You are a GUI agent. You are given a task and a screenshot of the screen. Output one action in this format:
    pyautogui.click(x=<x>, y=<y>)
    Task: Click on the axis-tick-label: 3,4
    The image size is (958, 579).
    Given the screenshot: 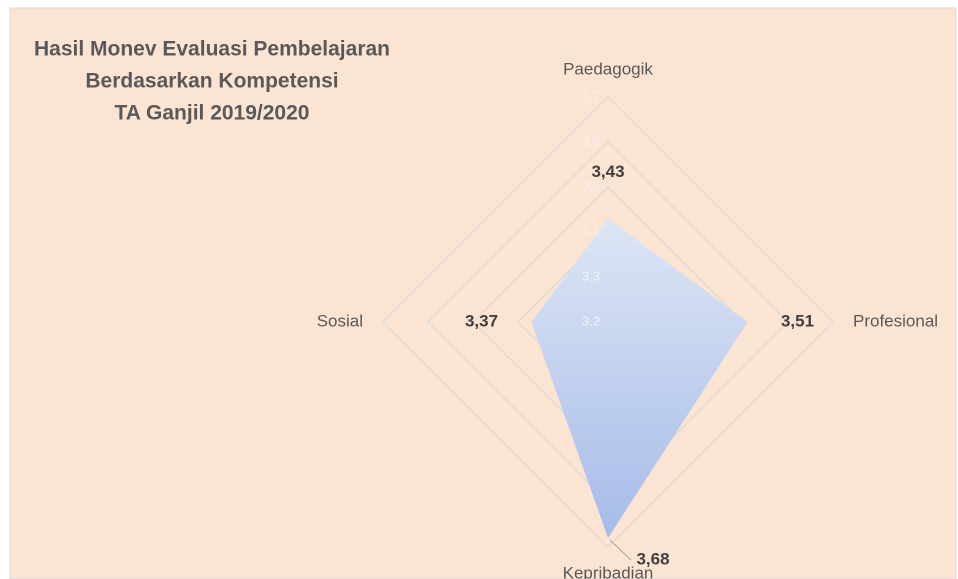 What is the action you would take?
    pyautogui.click(x=591, y=230)
    